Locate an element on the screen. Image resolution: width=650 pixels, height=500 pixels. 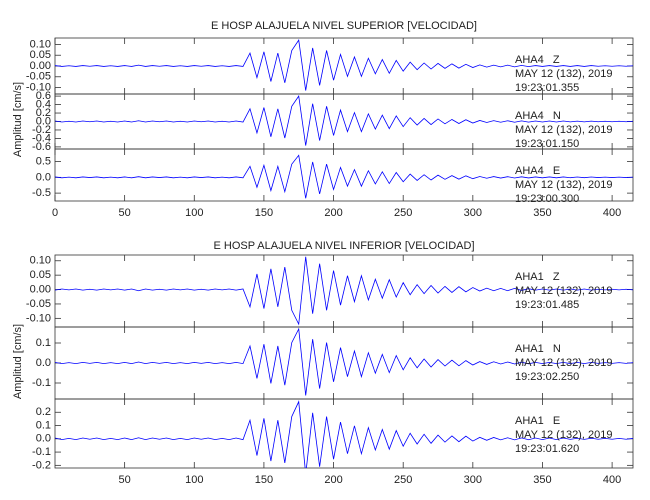
trace-annotation: AHA4 E is located at coordinates (537, 171).